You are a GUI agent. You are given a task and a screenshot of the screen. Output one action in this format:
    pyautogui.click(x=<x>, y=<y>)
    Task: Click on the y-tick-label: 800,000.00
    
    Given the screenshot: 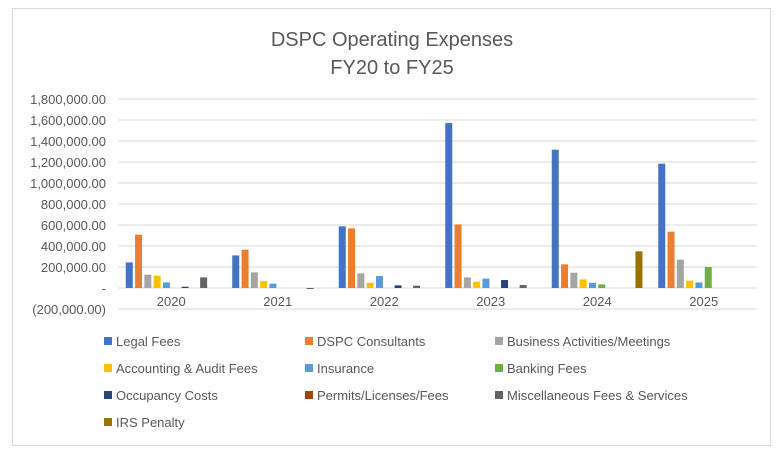 What is the action you would take?
    pyautogui.click(x=73, y=204)
    